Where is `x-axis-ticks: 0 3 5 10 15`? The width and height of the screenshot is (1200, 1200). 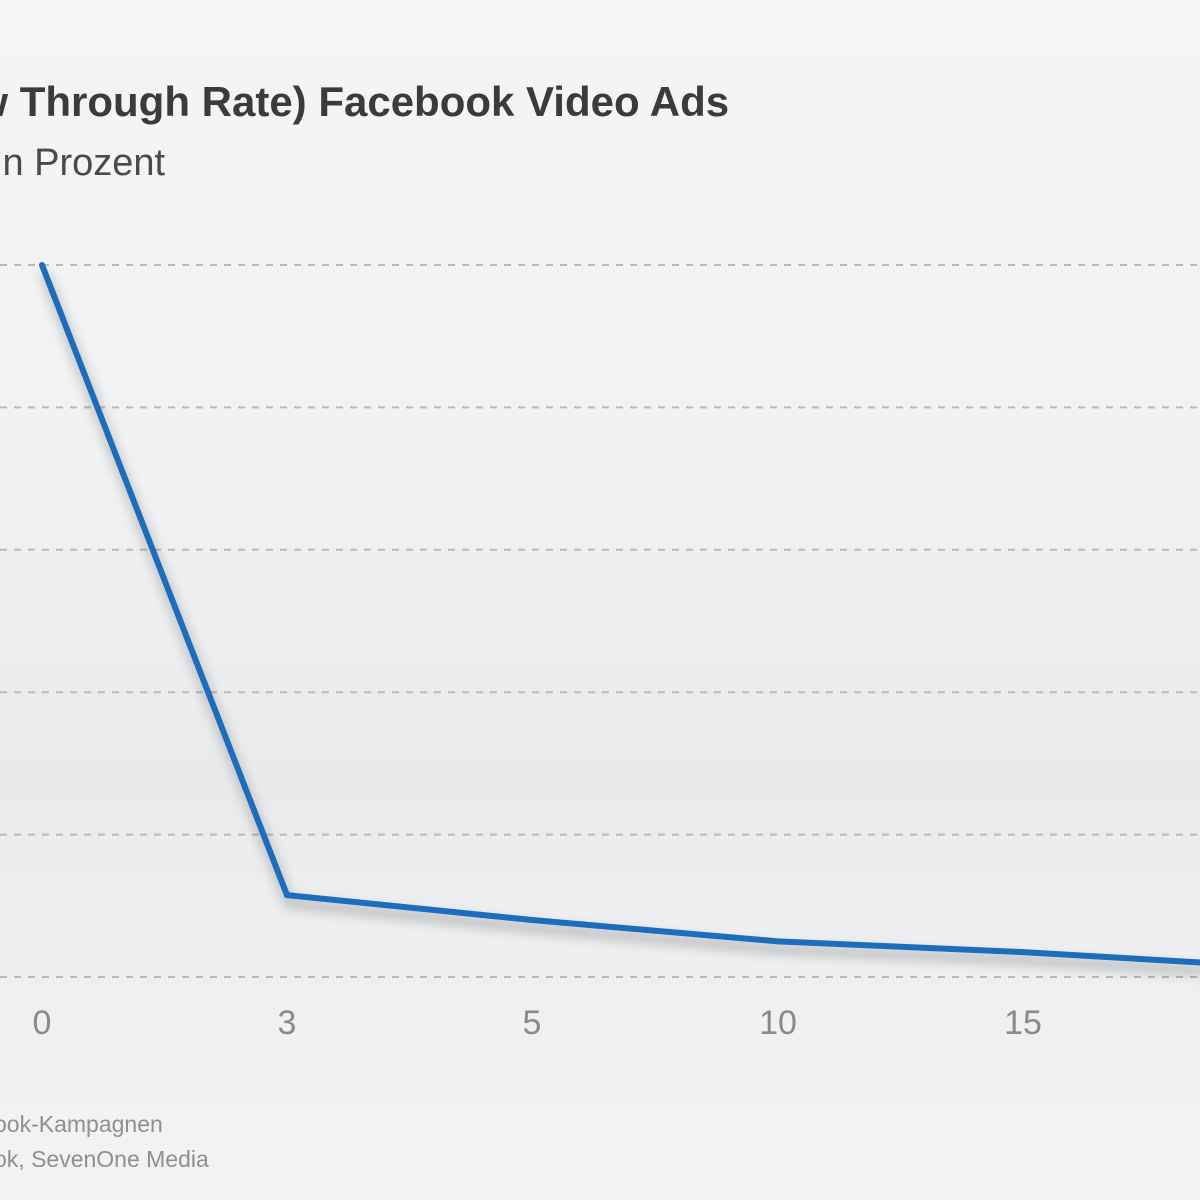 x-axis-ticks: 0 3 5 10 15 is located at coordinates (537, 1023).